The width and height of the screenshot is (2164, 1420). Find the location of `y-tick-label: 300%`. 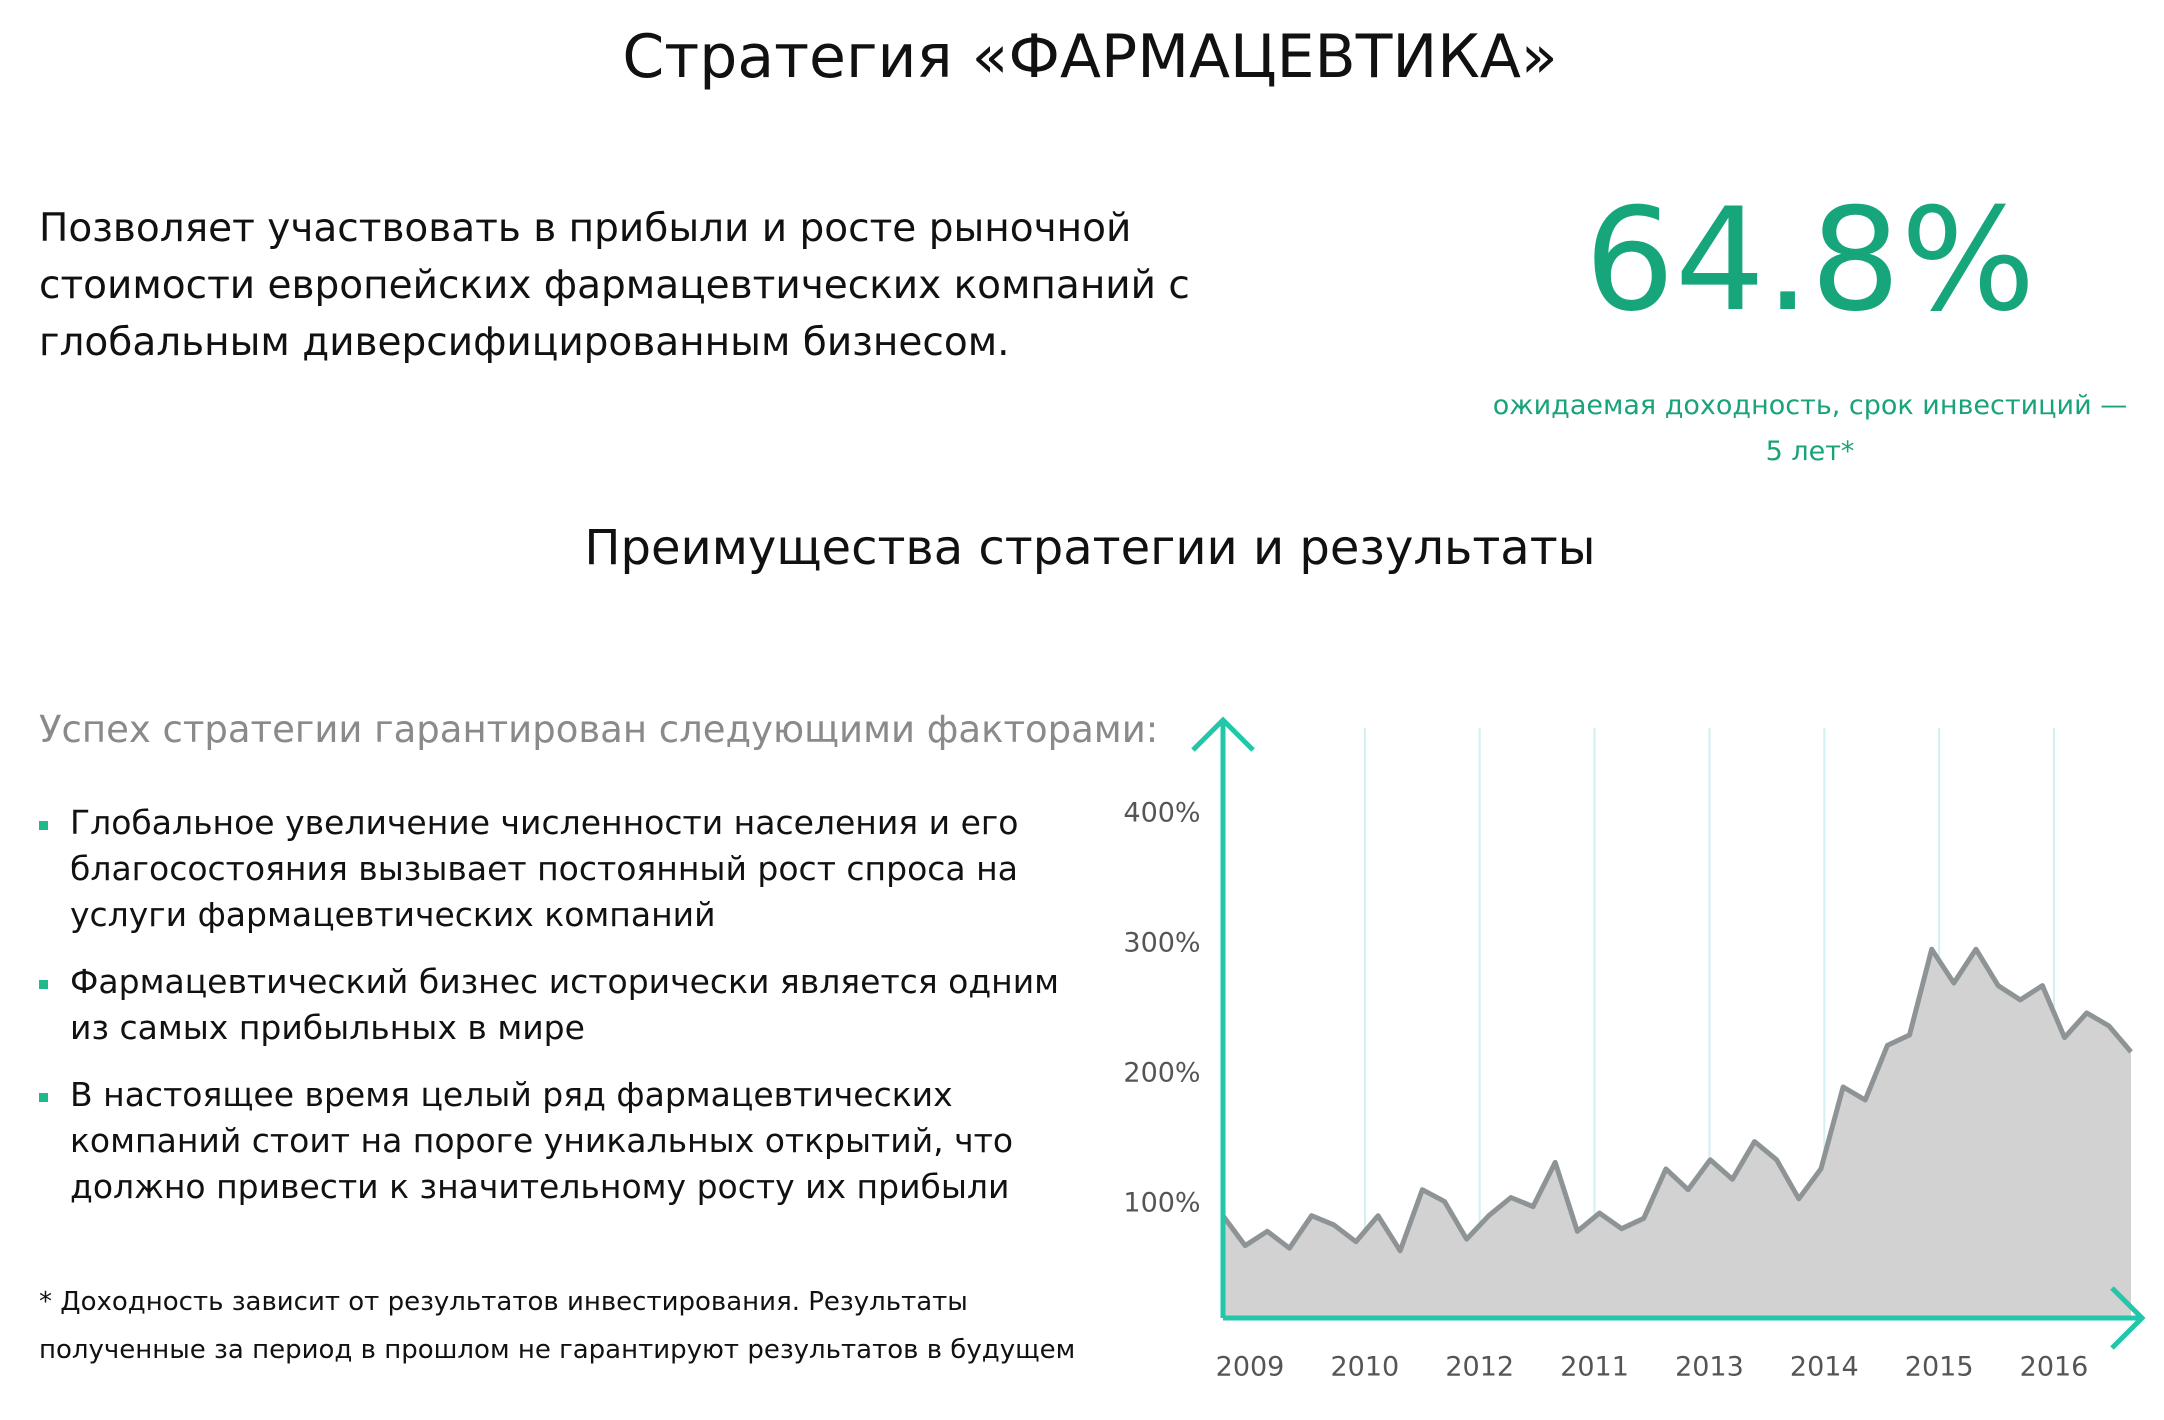

y-tick-label: 300% is located at coordinates (1161, 943).